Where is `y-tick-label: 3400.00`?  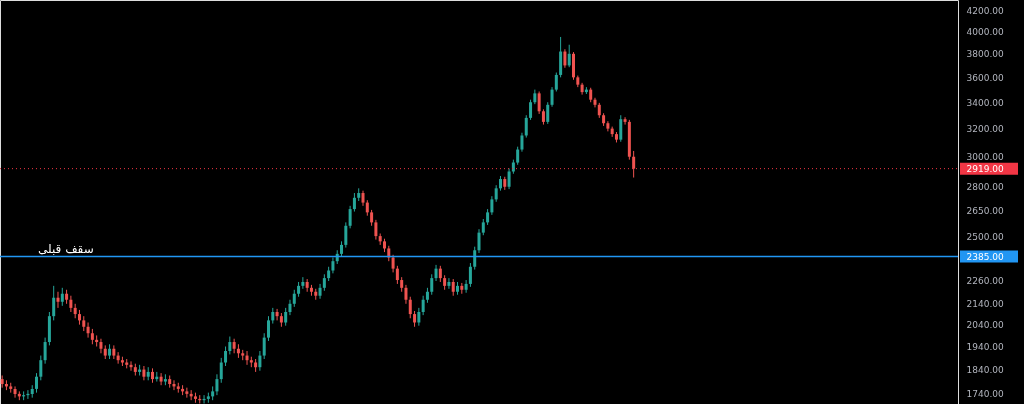
y-tick-label: 3400.00 is located at coordinates (985, 102).